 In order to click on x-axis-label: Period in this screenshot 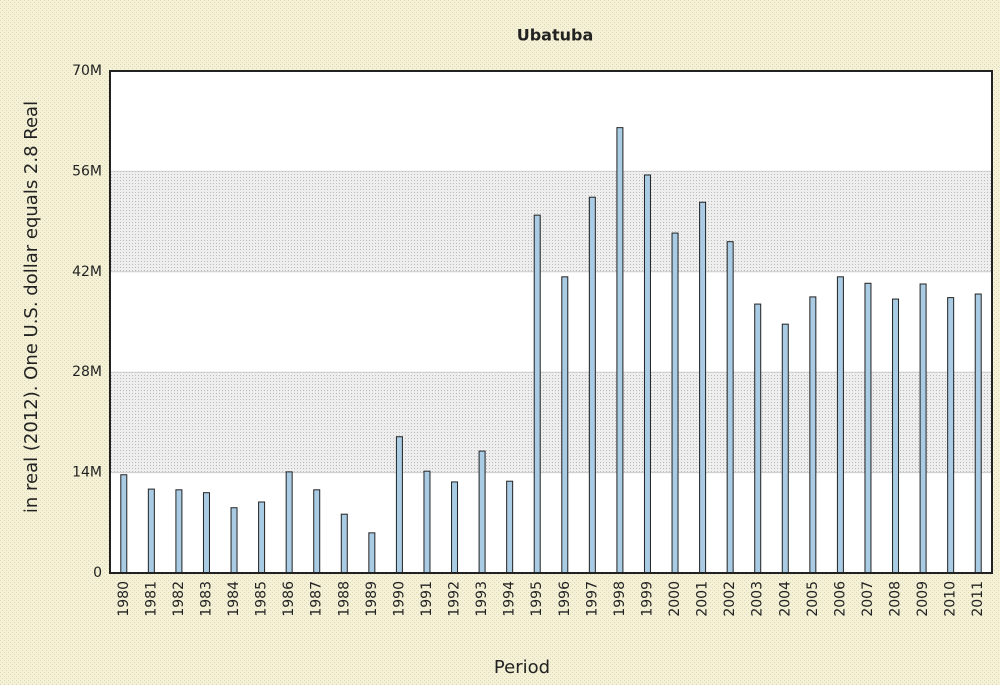, I will do `click(522, 667)`.